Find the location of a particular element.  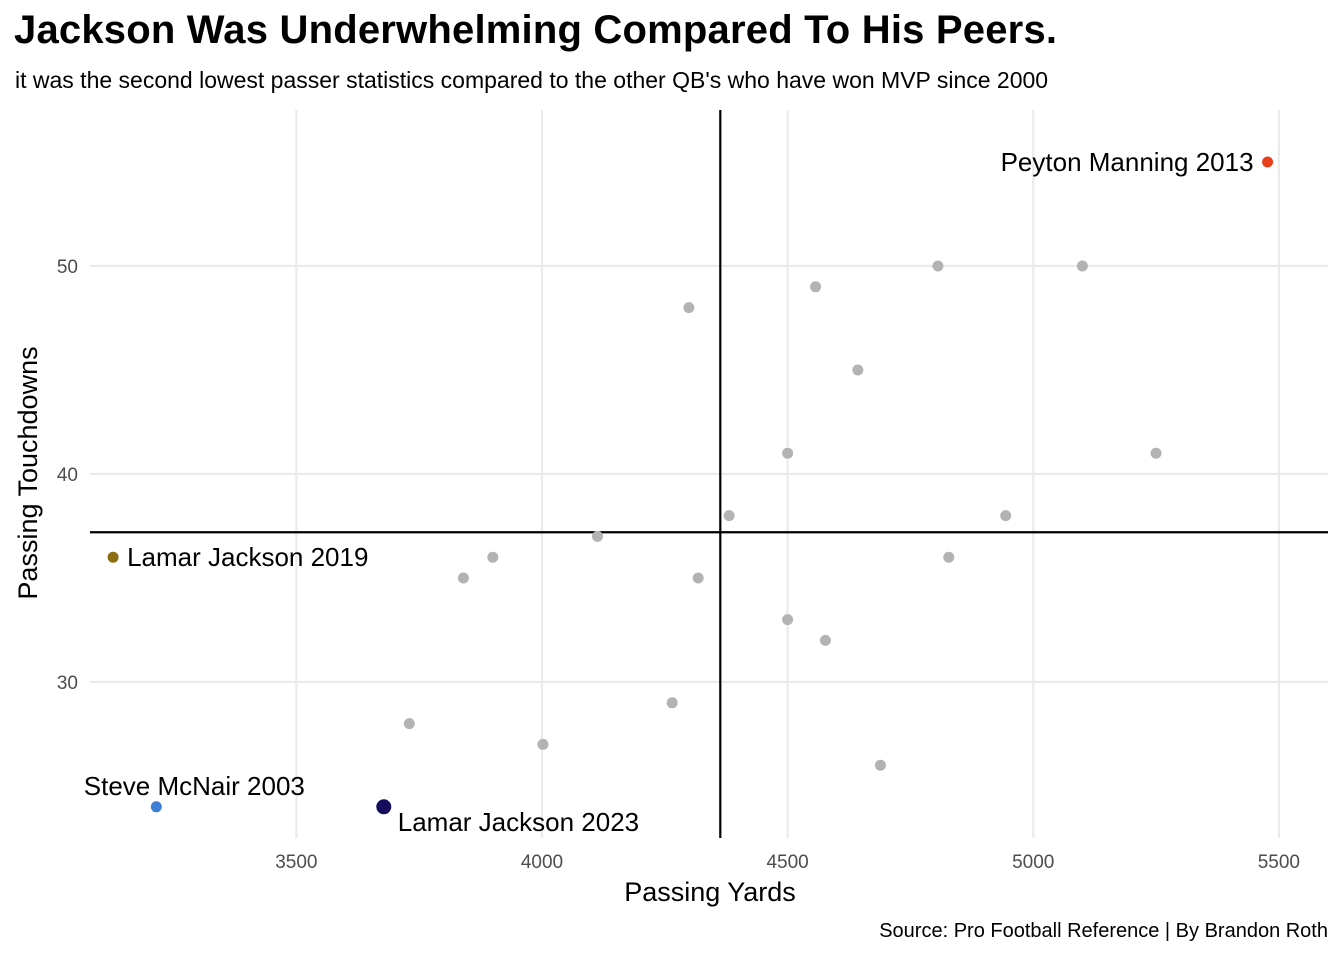

x-tick-label: 4000 is located at coordinates (542, 862).